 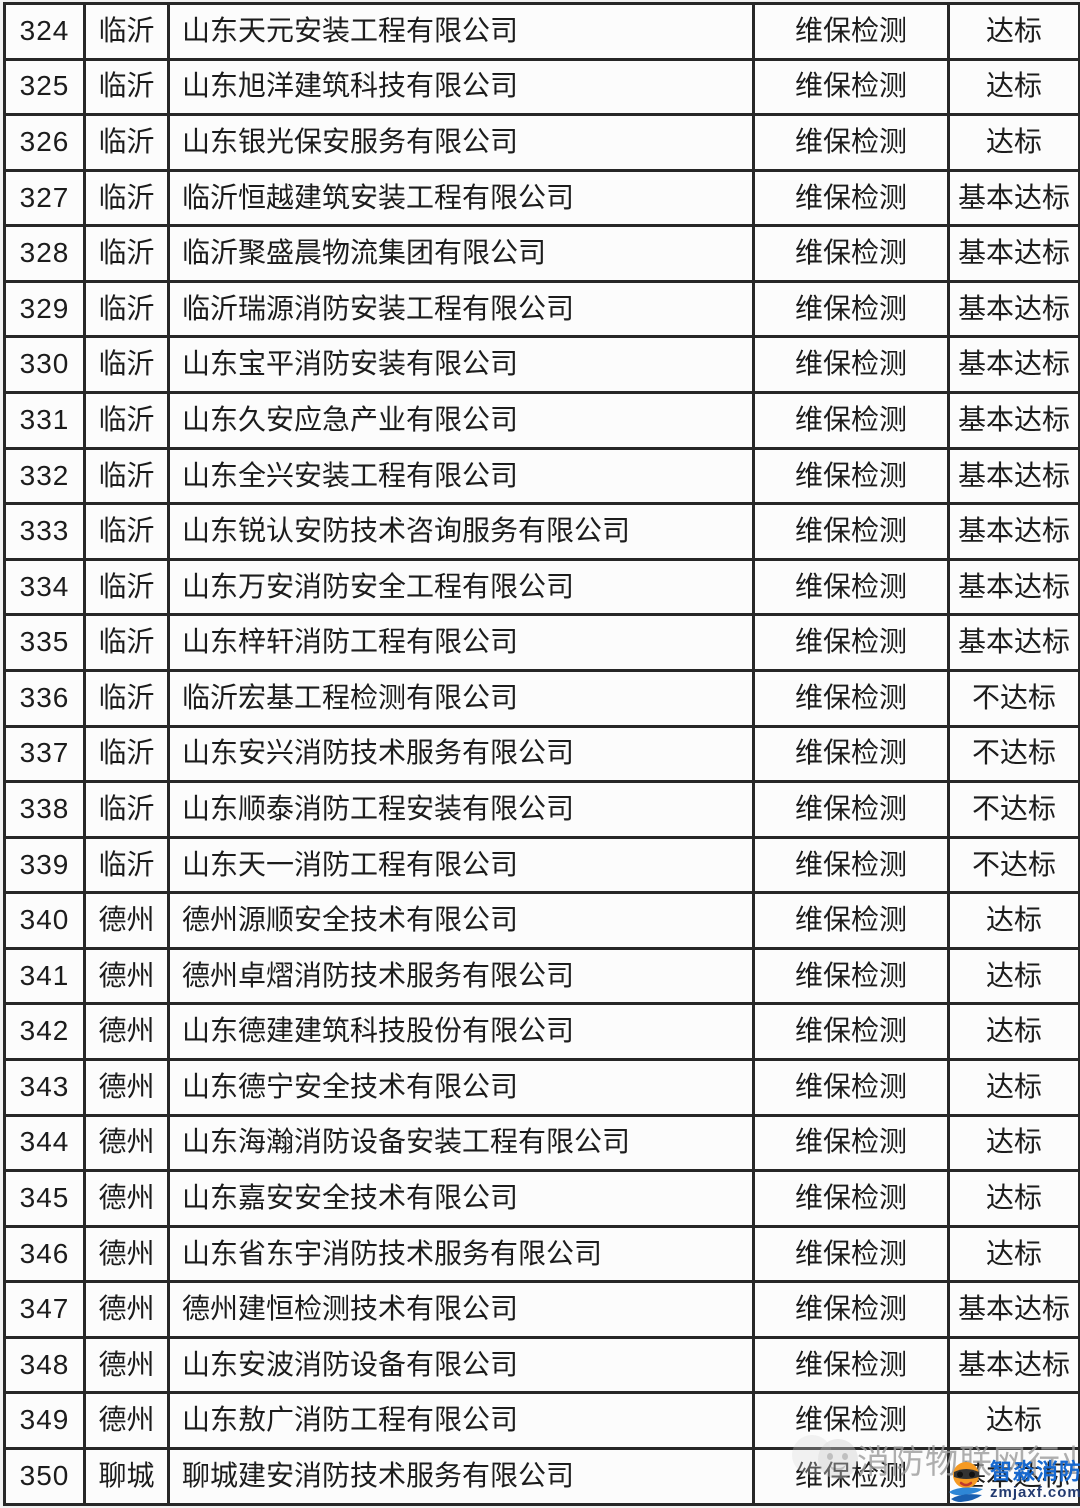 I want to click on table-row: 335 临沂 山东梓轩消防工程有限公司 维保检测 基本达标, so click(x=541, y=642).